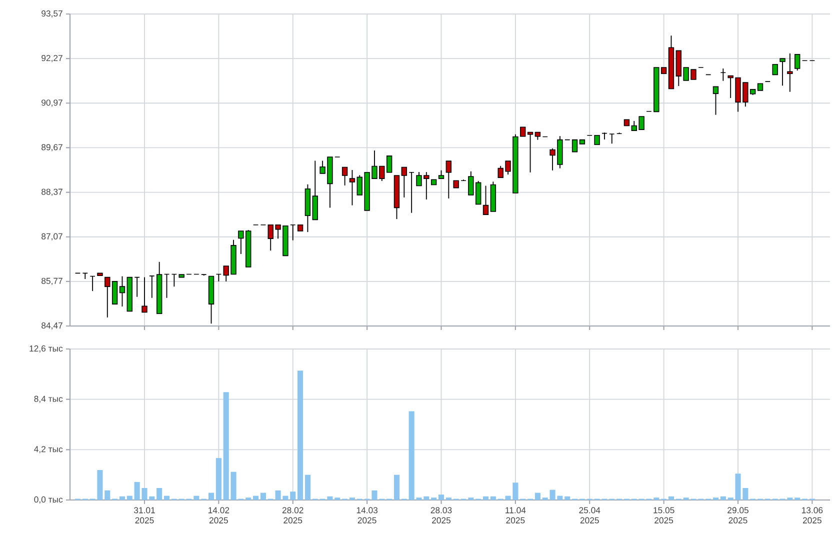 The image size is (840, 550). I want to click on x-tick-label: 28.02 2025, so click(293, 515).